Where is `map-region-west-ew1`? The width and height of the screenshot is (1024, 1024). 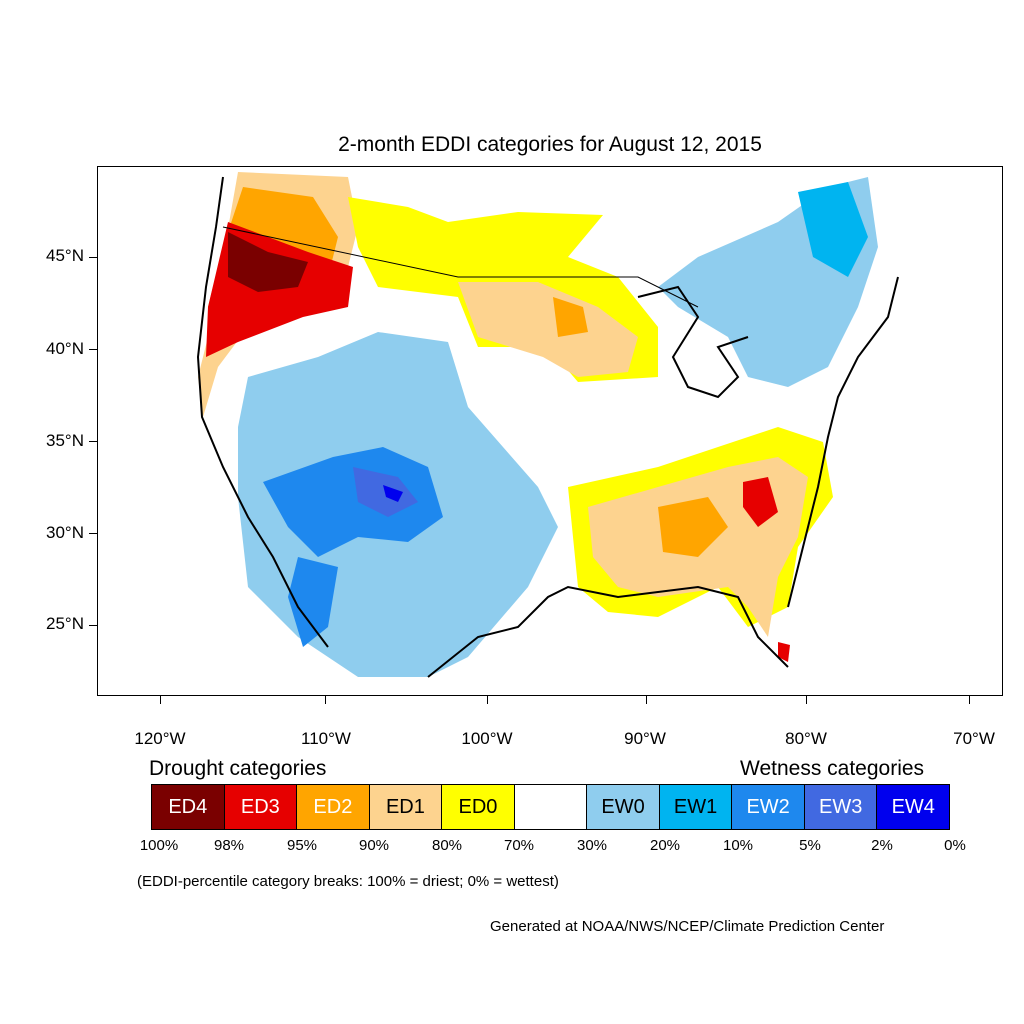 map-region-west-ew1 is located at coordinates (353, 502).